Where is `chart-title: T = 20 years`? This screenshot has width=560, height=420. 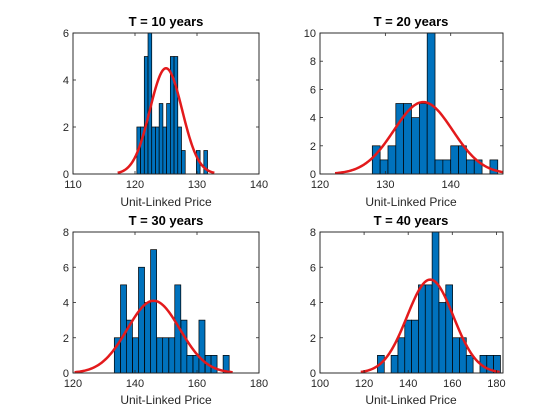 chart-title: T = 20 years is located at coordinates (411, 21).